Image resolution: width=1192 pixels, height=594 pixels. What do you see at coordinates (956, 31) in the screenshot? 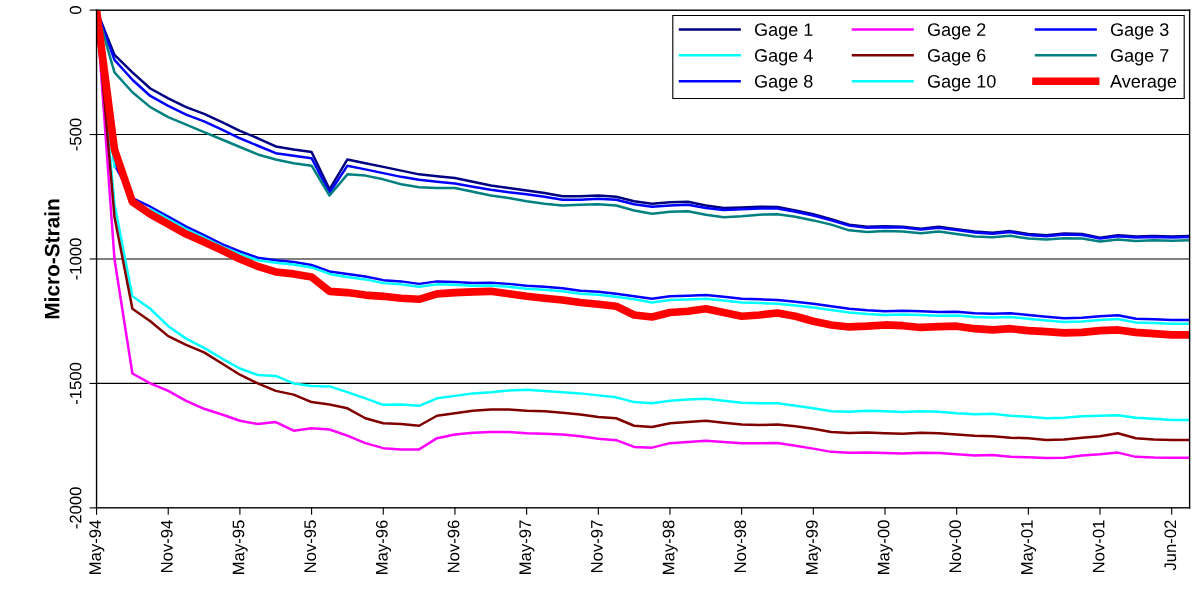
I see `legend-label: Gage 2` at bounding box center [956, 31].